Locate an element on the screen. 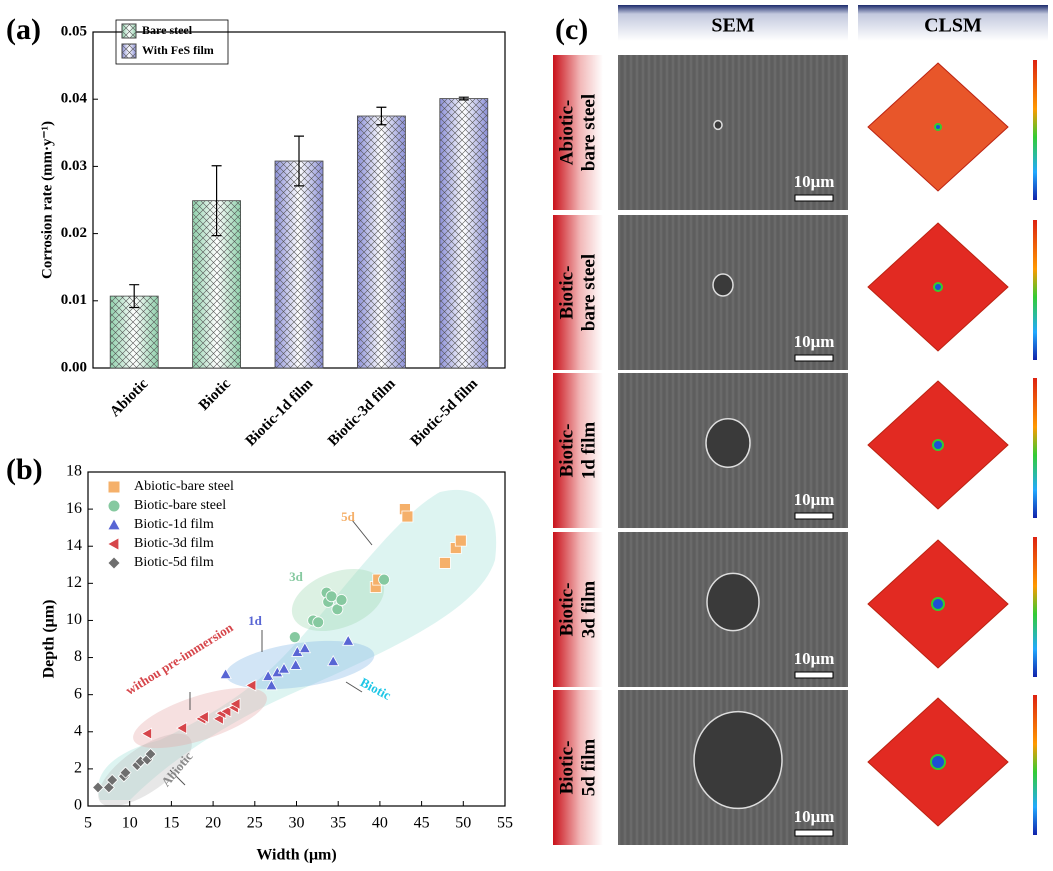 Image resolution: width=1053 pixels, height=871 pixels. x-tick-label: Biotic is located at coordinates (215, 395).